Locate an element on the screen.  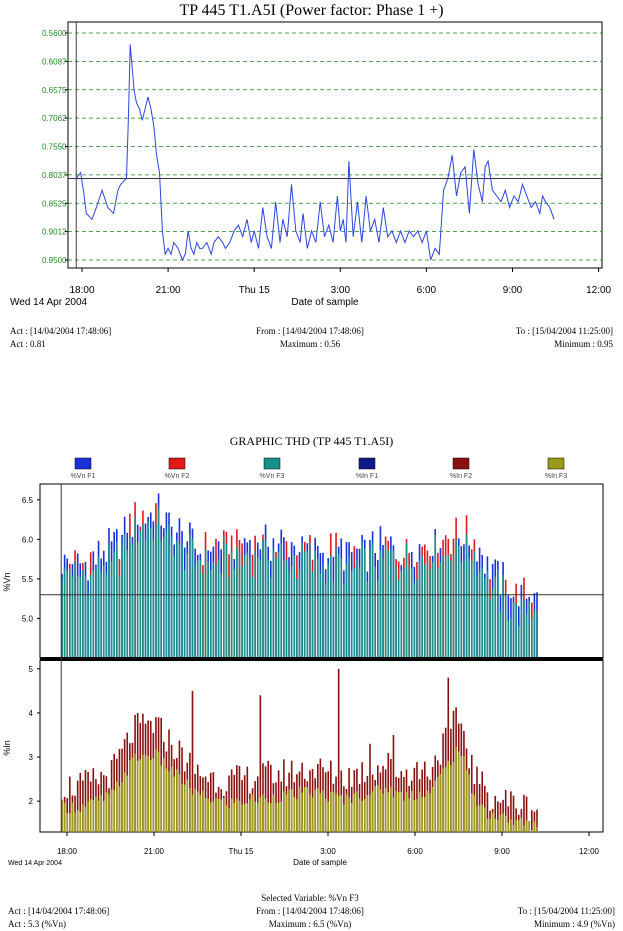
chart2-act-time: Act : [14/04/2004 17:48:06] is located at coordinates (59, 911).